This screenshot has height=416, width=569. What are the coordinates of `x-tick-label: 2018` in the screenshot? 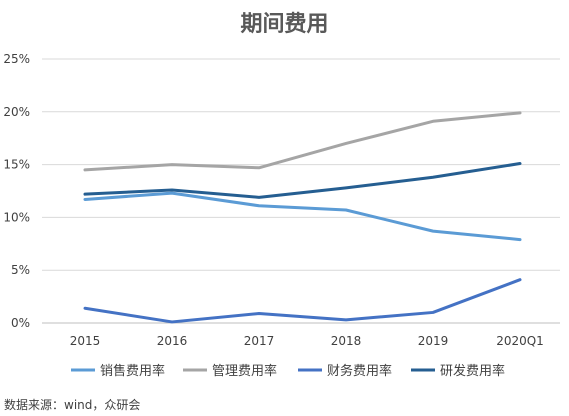 It's located at (346, 341).